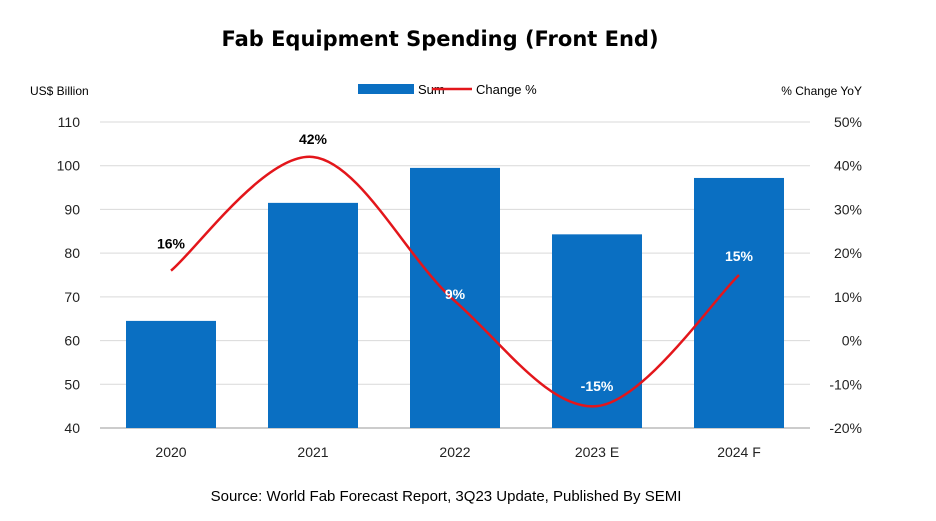  I want to click on change-data-label: 9%, so click(455, 294).